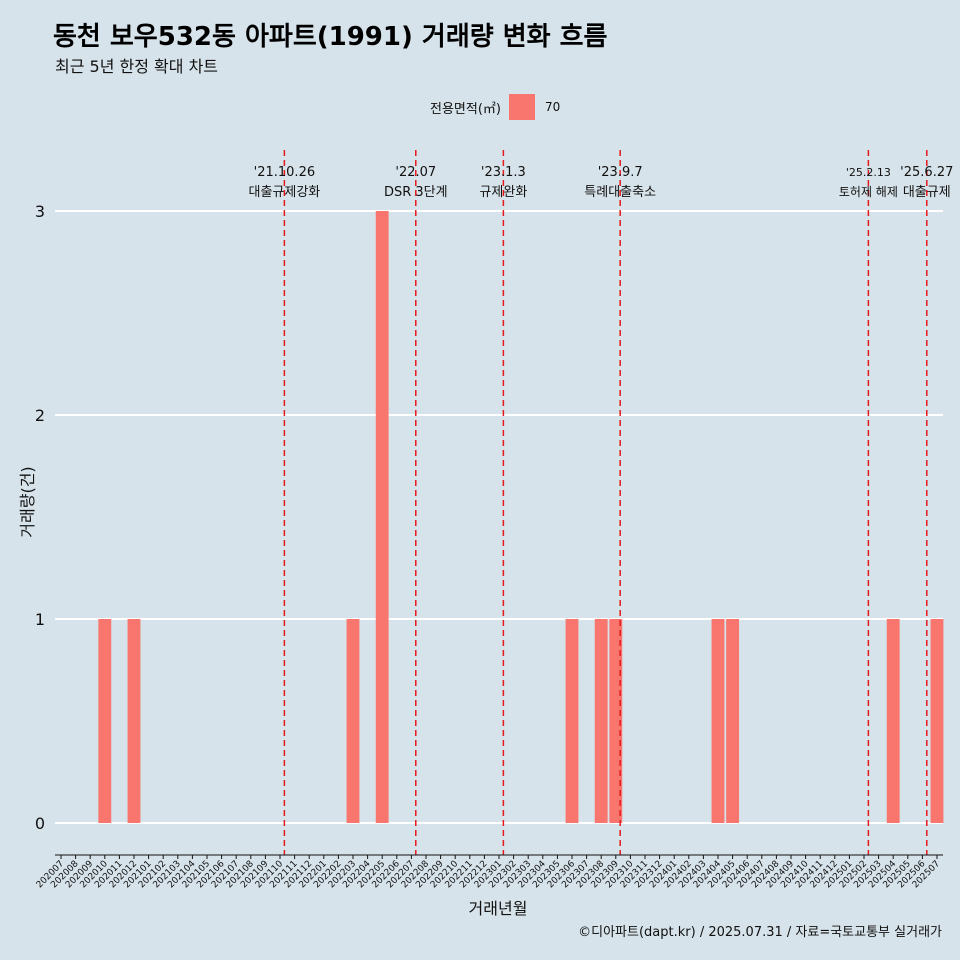 This screenshot has width=960, height=960. What do you see at coordinates (137, 66) in the screenshot?
I see `chart-subtitle: 최근 5년 한정 확대 차트` at bounding box center [137, 66].